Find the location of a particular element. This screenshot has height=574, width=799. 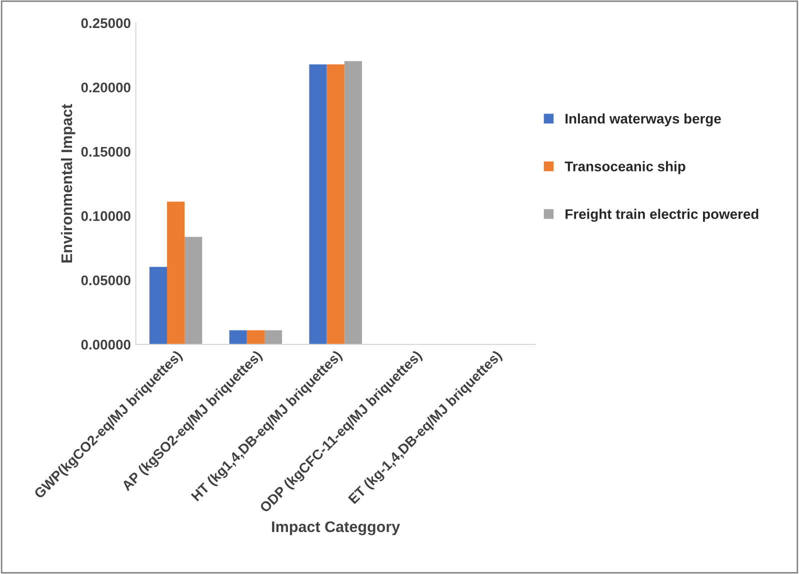

y-axis-title: Environmental Impact is located at coordinates (68, 183).